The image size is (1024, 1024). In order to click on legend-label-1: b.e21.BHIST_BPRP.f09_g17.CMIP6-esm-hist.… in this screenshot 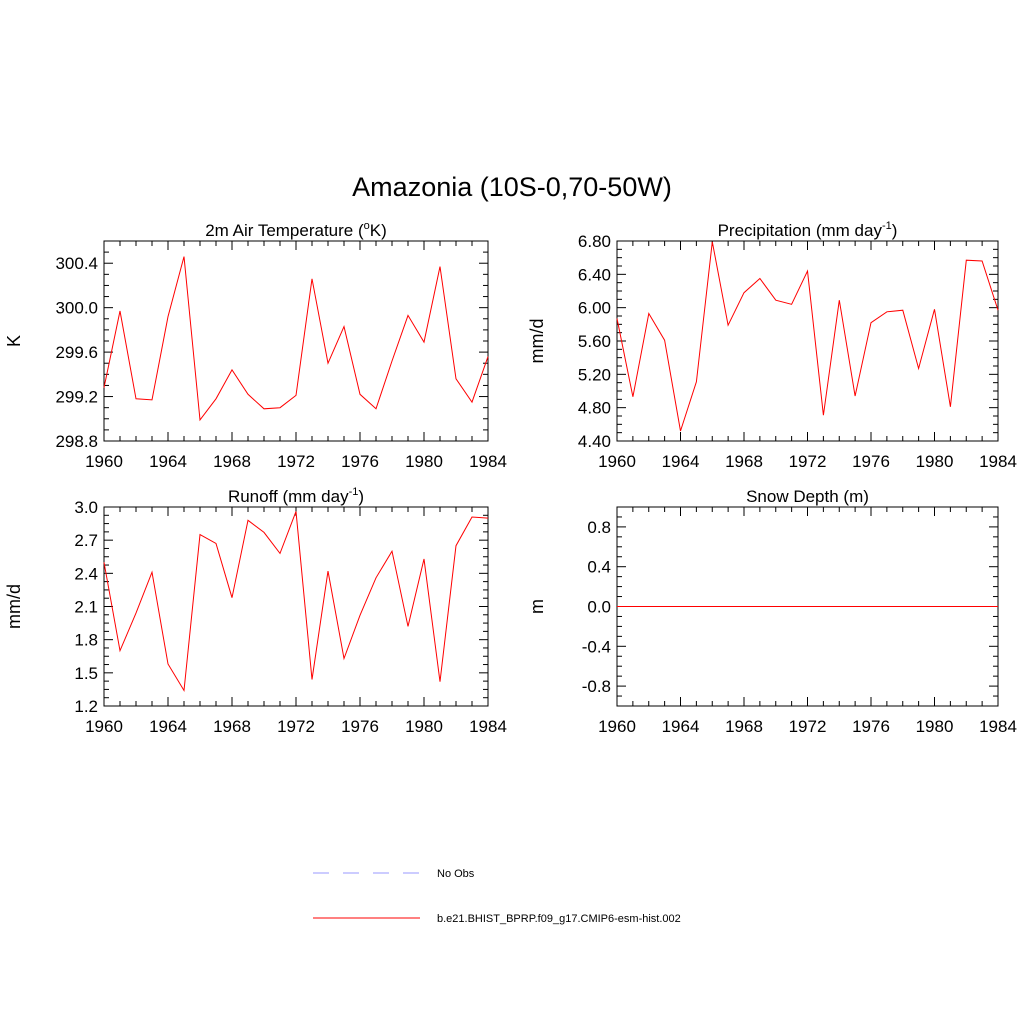, I will do `click(559, 919)`.